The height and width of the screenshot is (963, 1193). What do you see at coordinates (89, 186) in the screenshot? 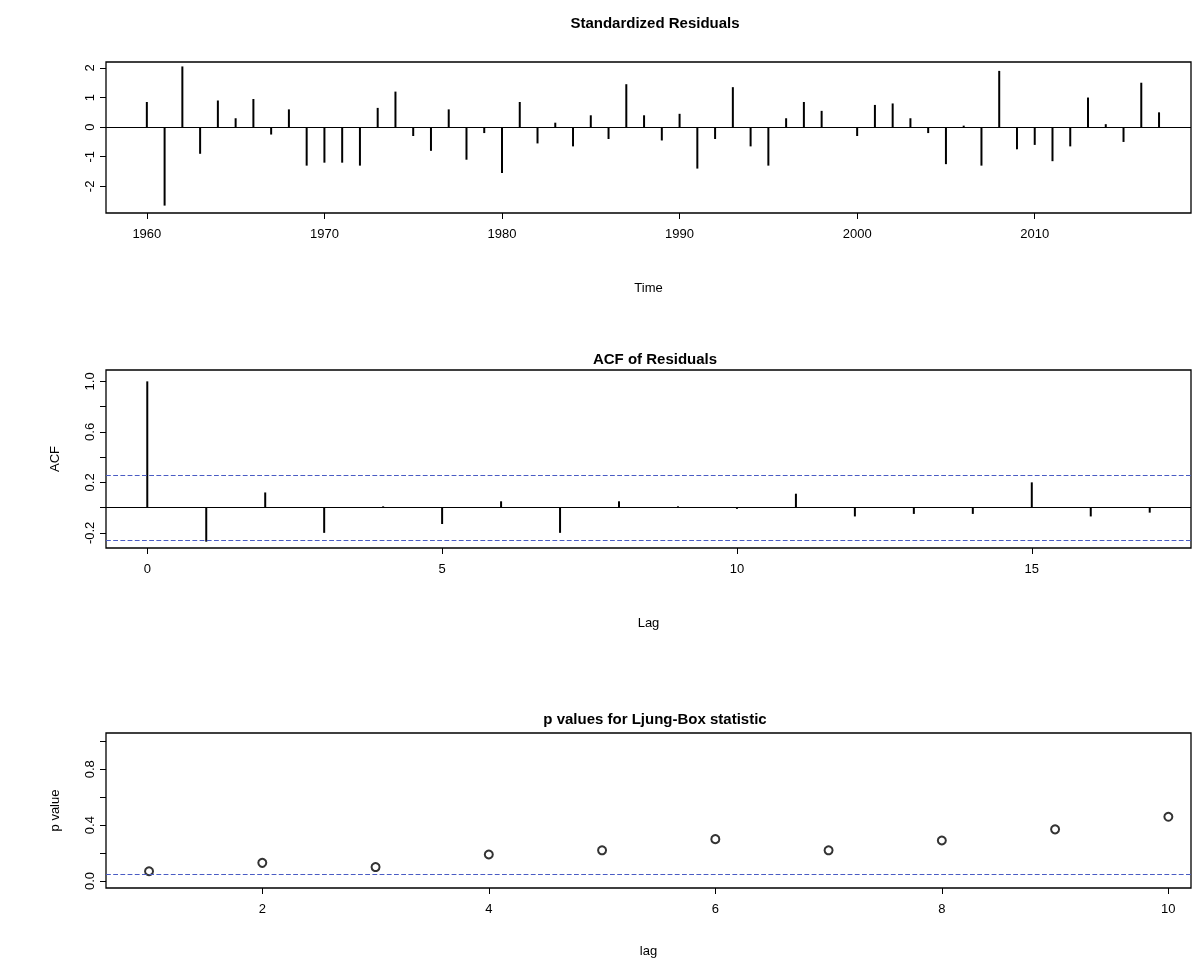
I see `y-tick-label: -2` at bounding box center [89, 186].